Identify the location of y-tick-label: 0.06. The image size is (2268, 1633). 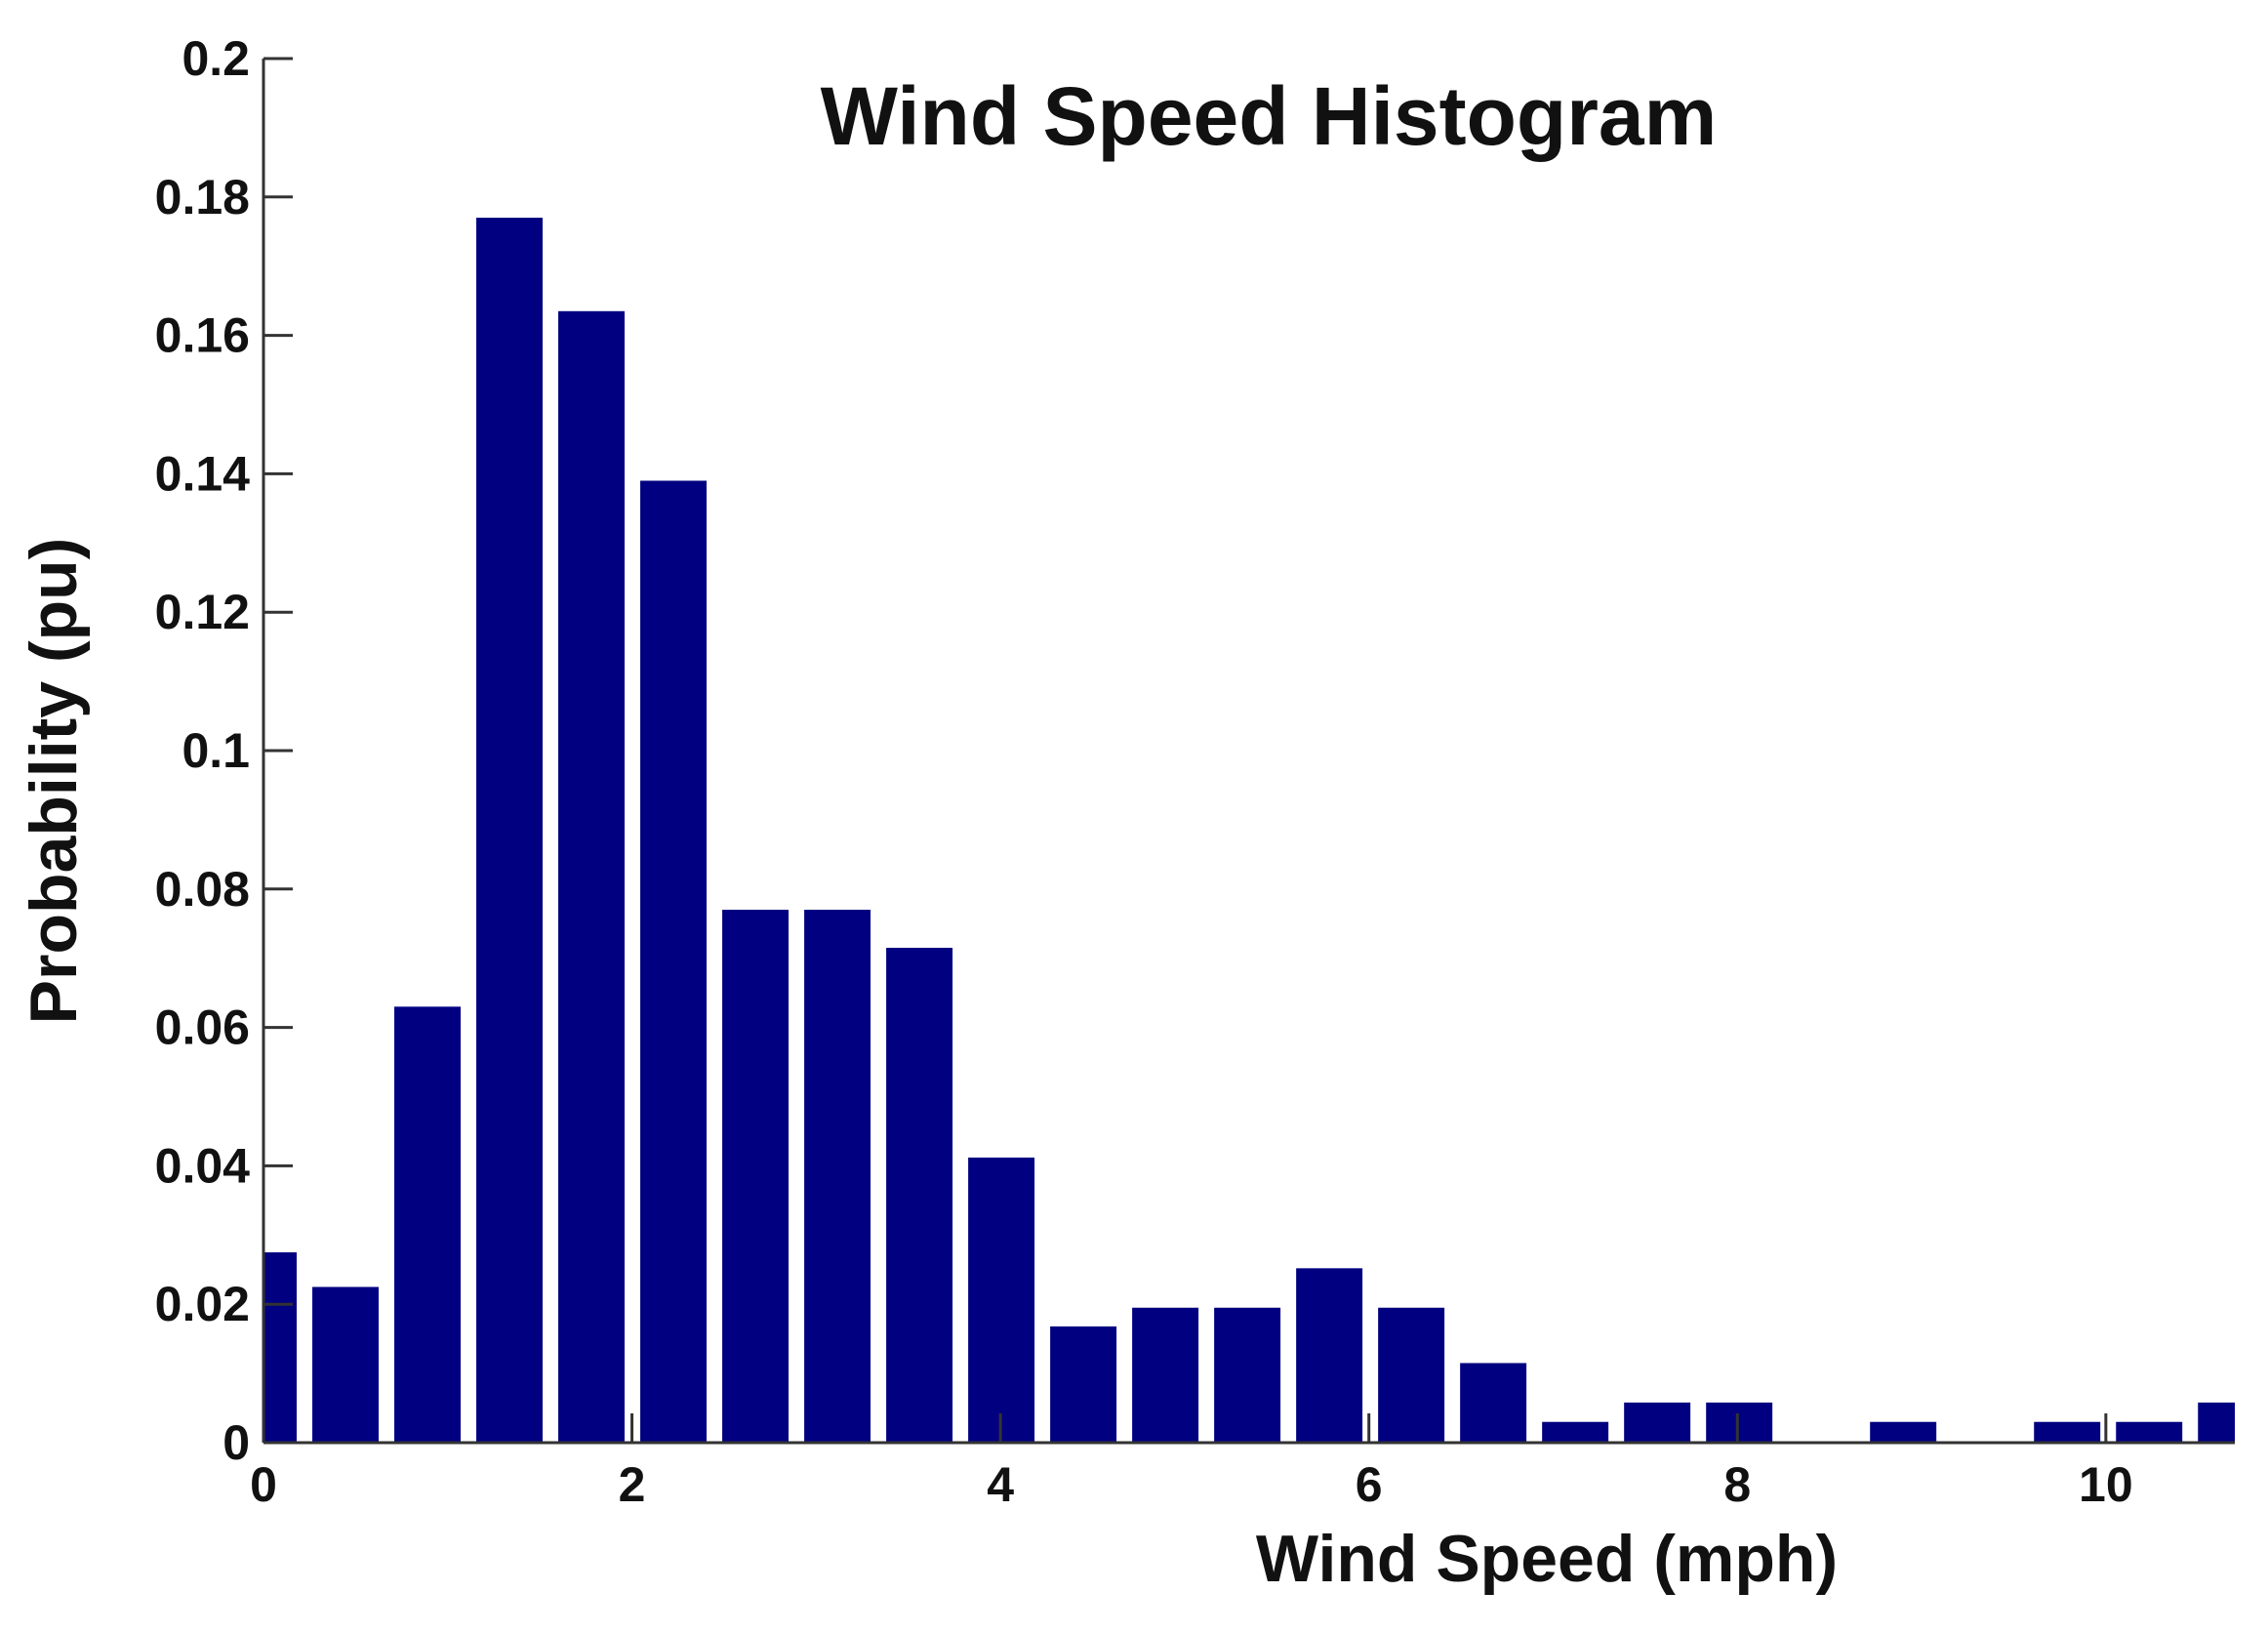
(203, 1028).